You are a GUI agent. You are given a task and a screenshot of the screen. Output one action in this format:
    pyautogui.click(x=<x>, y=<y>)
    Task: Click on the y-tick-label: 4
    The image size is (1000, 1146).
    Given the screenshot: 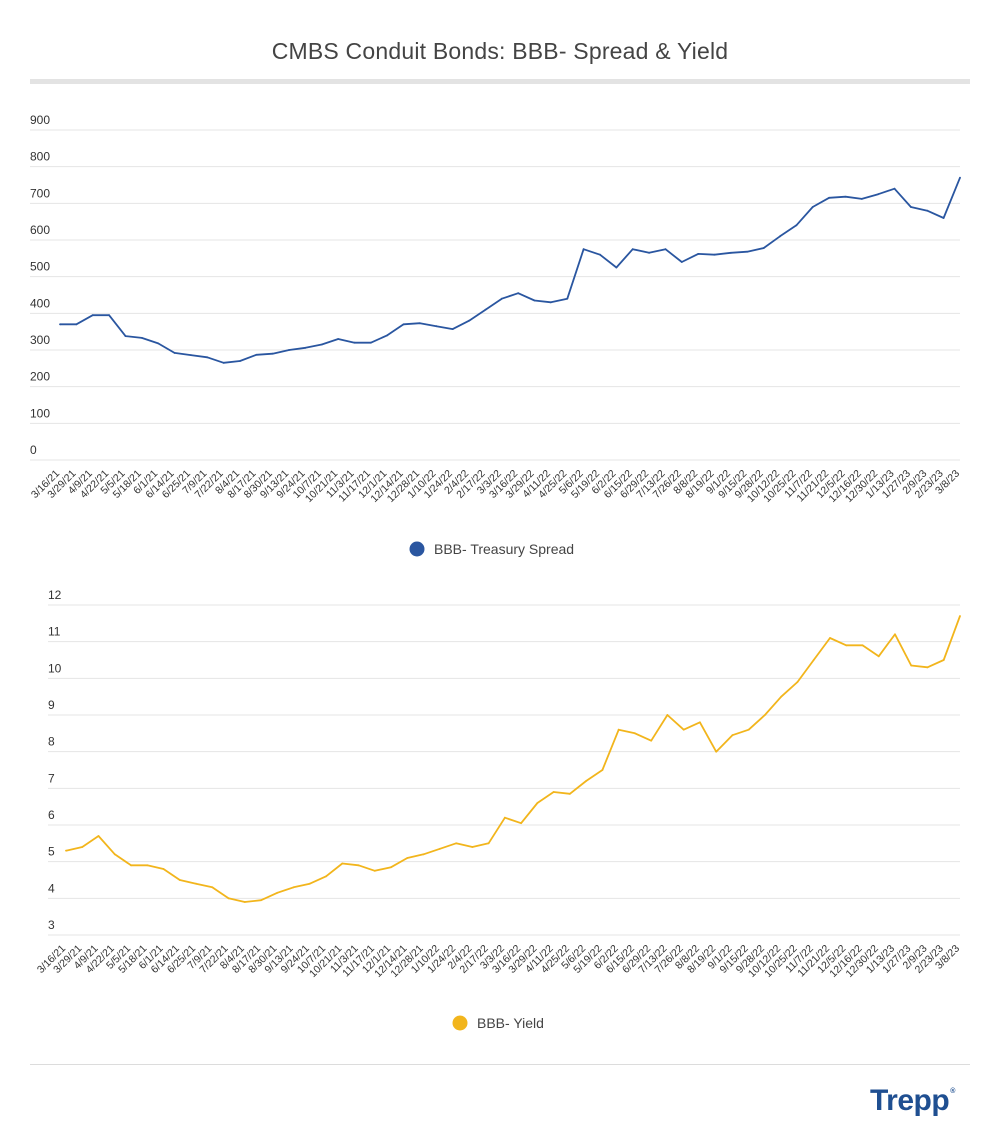 What is the action you would take?
    pyautogui.click(x=51, y=888)
    